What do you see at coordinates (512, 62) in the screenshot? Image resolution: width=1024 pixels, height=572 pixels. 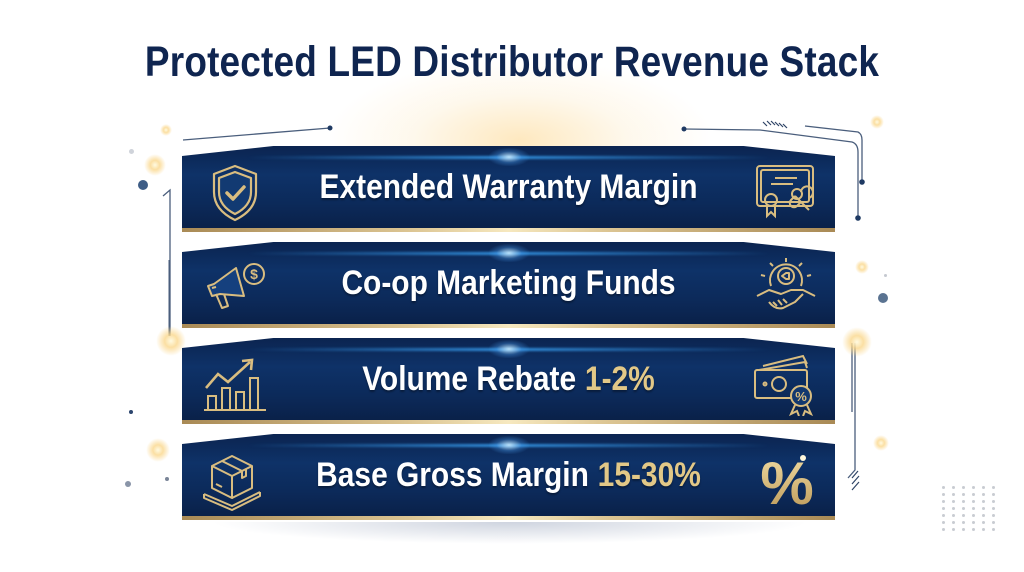 I see `page-title: Protected LED Distributor Revenue Stack` at bounding box center [512, 62].